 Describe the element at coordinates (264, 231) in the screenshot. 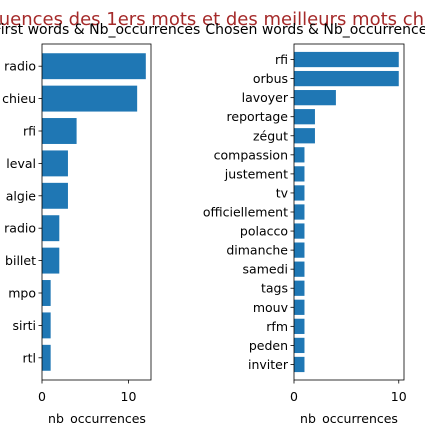

I see `right-category-label: polacco` at that location.